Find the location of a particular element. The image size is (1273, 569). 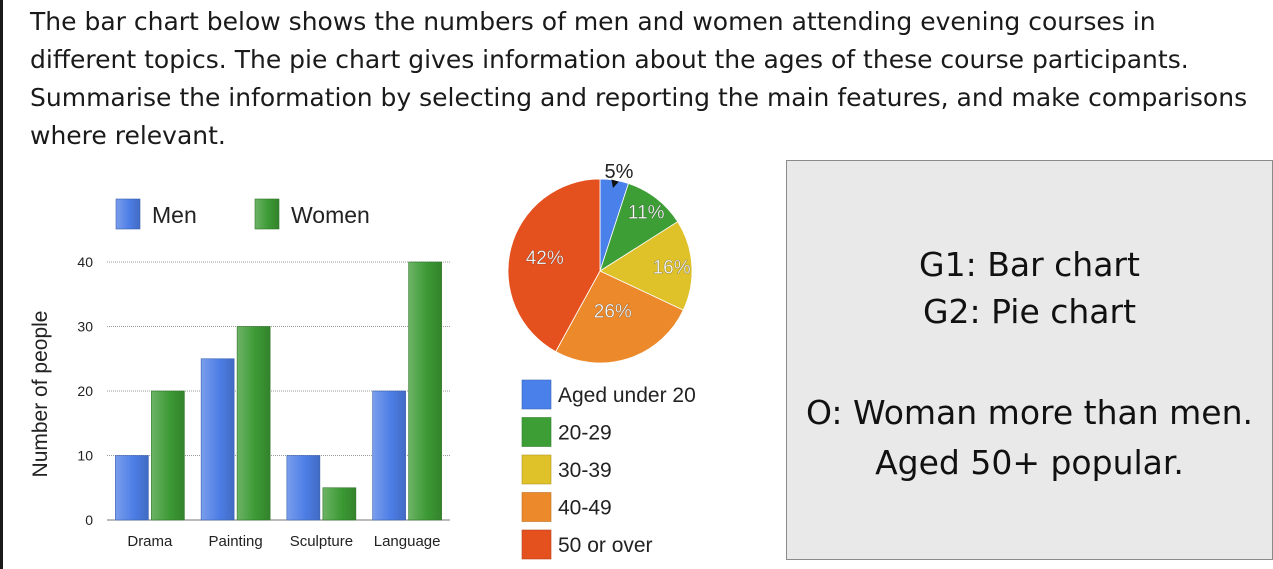

x-tick-label: Sculpture is located at coordinates (321, 541).